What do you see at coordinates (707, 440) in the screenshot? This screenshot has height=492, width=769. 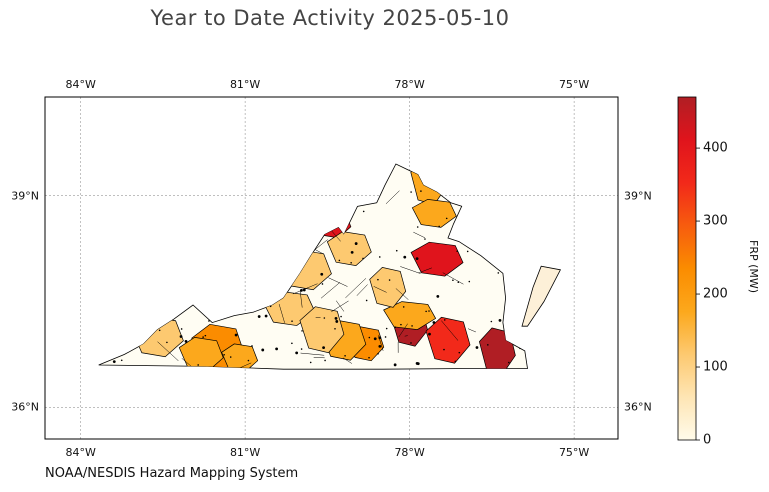 I see `colorbar-tick-label: 0` at bounding box center [707, 440].